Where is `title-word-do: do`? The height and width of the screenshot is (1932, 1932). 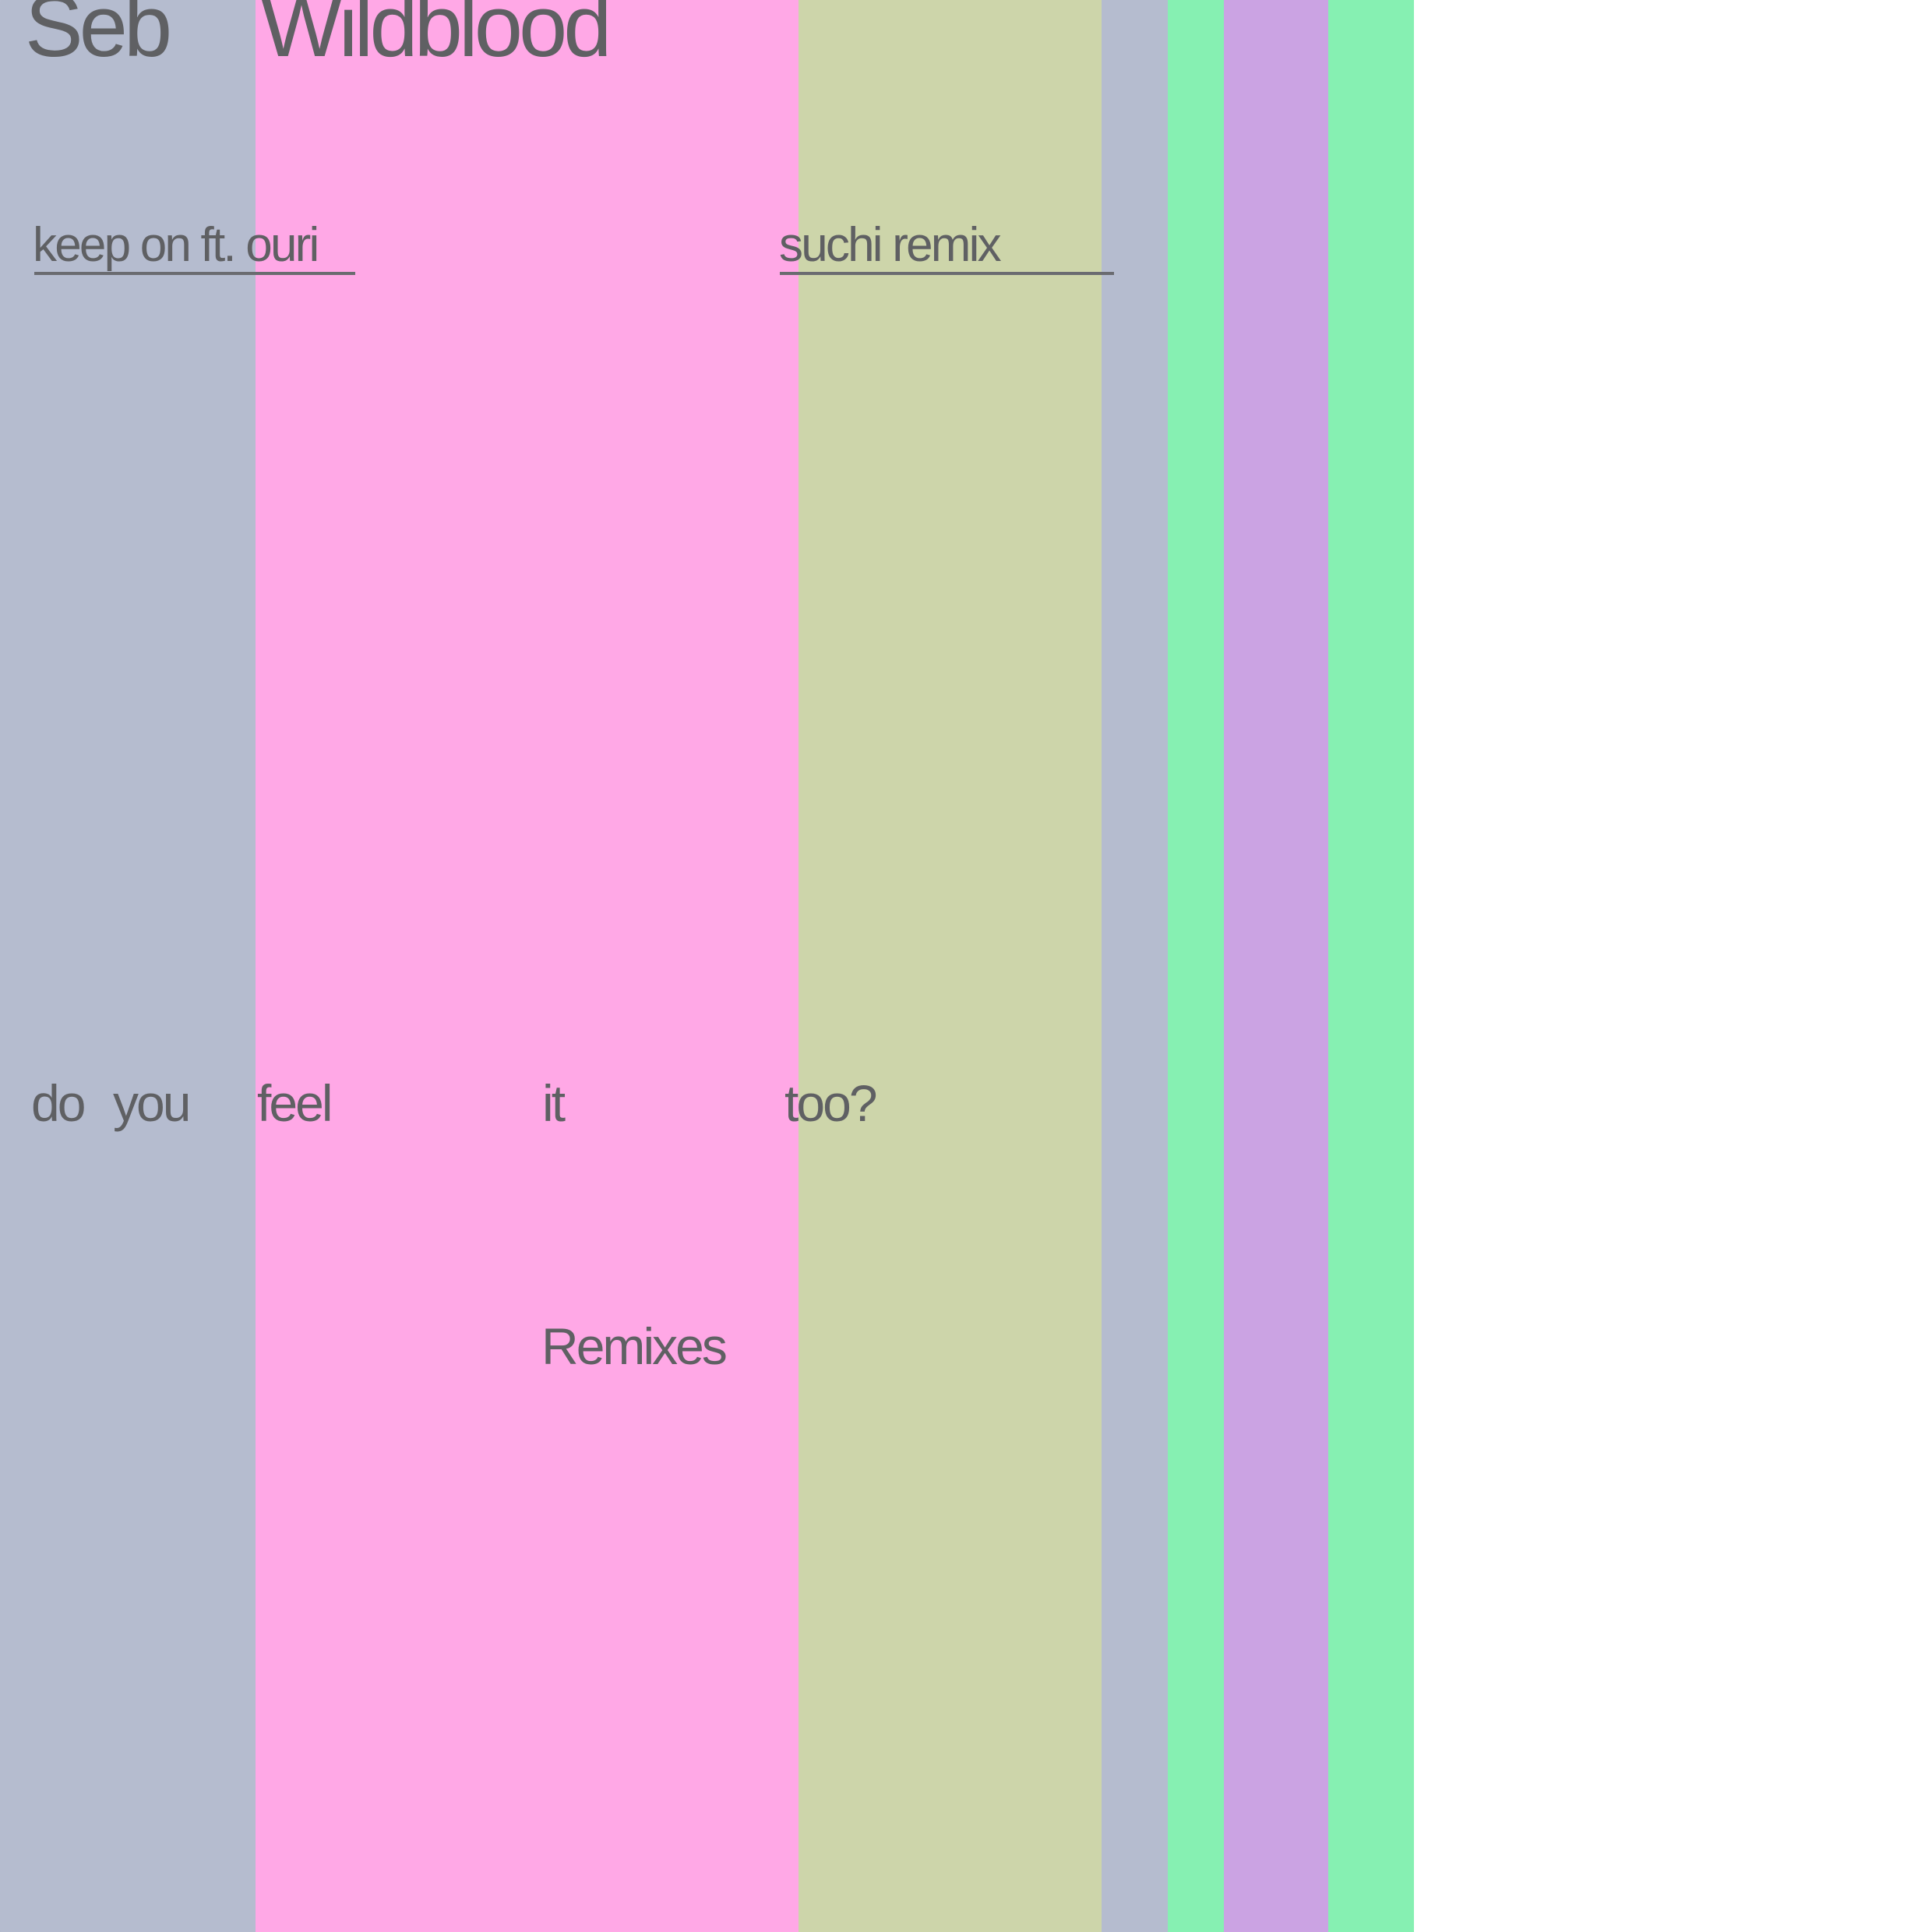 title-word-do: do is located at coordinates (58, 1103).